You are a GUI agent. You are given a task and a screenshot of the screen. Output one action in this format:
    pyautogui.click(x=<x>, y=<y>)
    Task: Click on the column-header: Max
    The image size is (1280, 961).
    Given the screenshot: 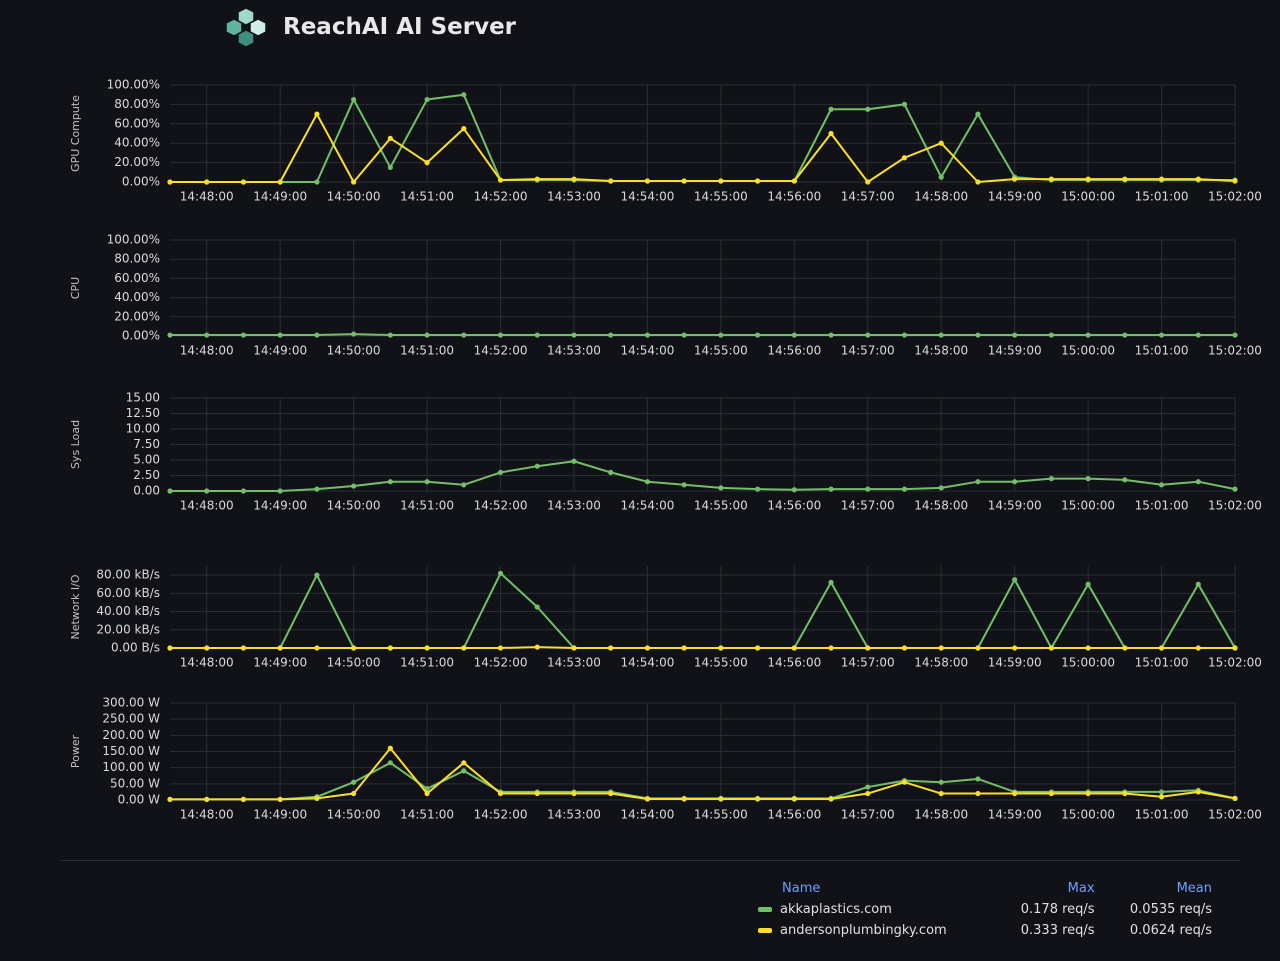 What is the action you would take?
    pyautogui.click(x=1081, y=888)
    